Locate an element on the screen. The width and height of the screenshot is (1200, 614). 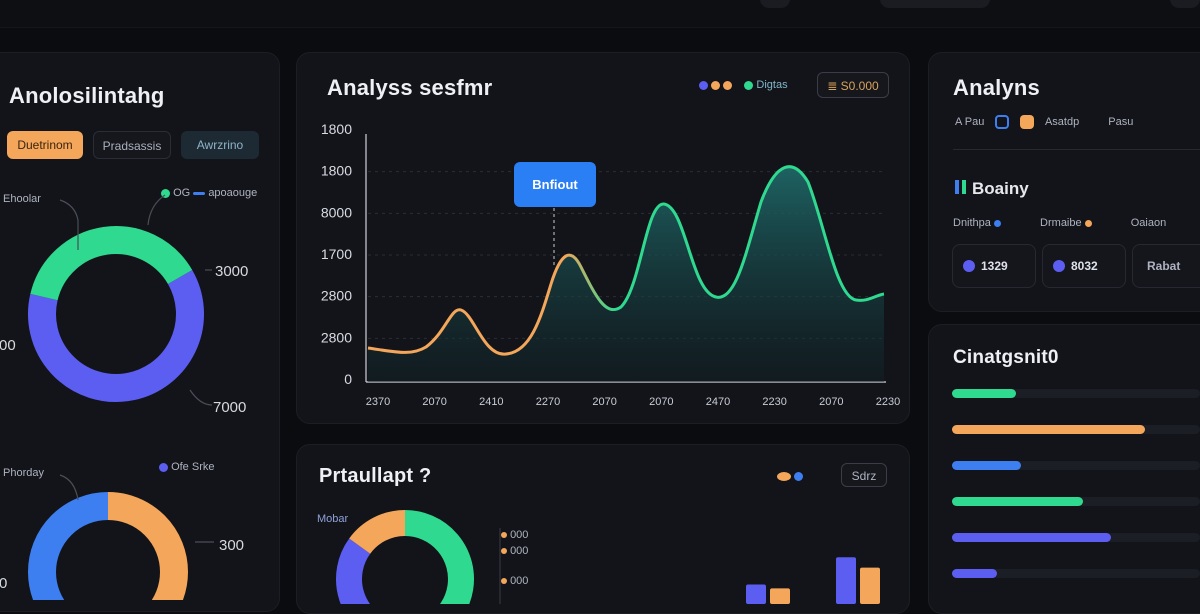
stat-box-2: 8032 is located at coordinates (1084, 266).